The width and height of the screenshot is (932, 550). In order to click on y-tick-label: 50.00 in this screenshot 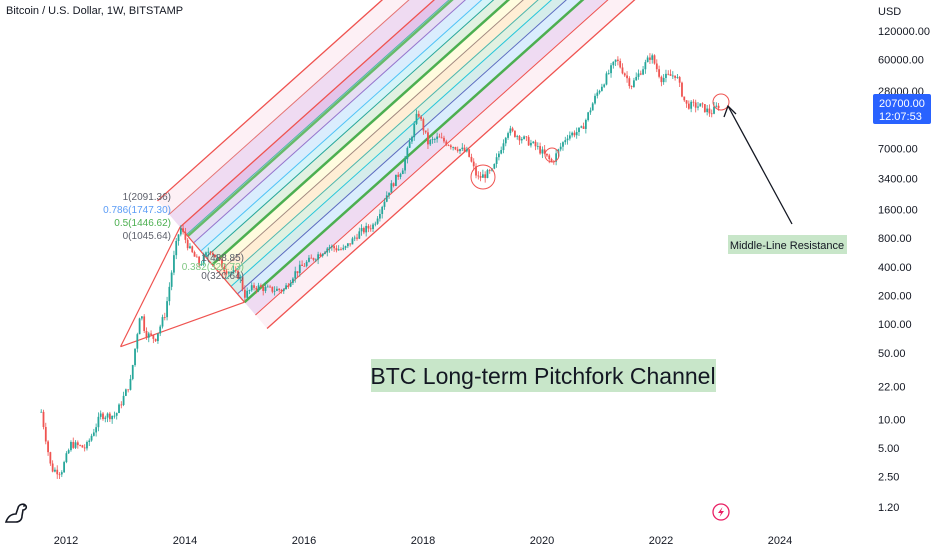, I will do `click(892, 354)`.